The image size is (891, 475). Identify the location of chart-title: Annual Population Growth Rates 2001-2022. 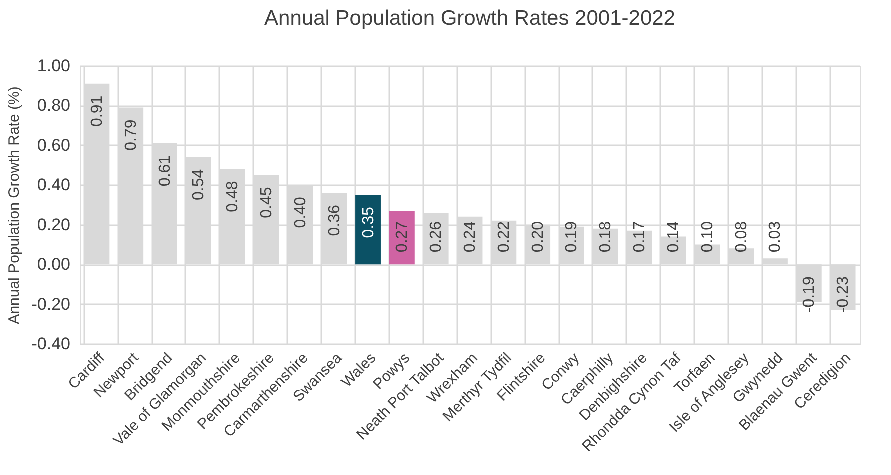
(470, 18).